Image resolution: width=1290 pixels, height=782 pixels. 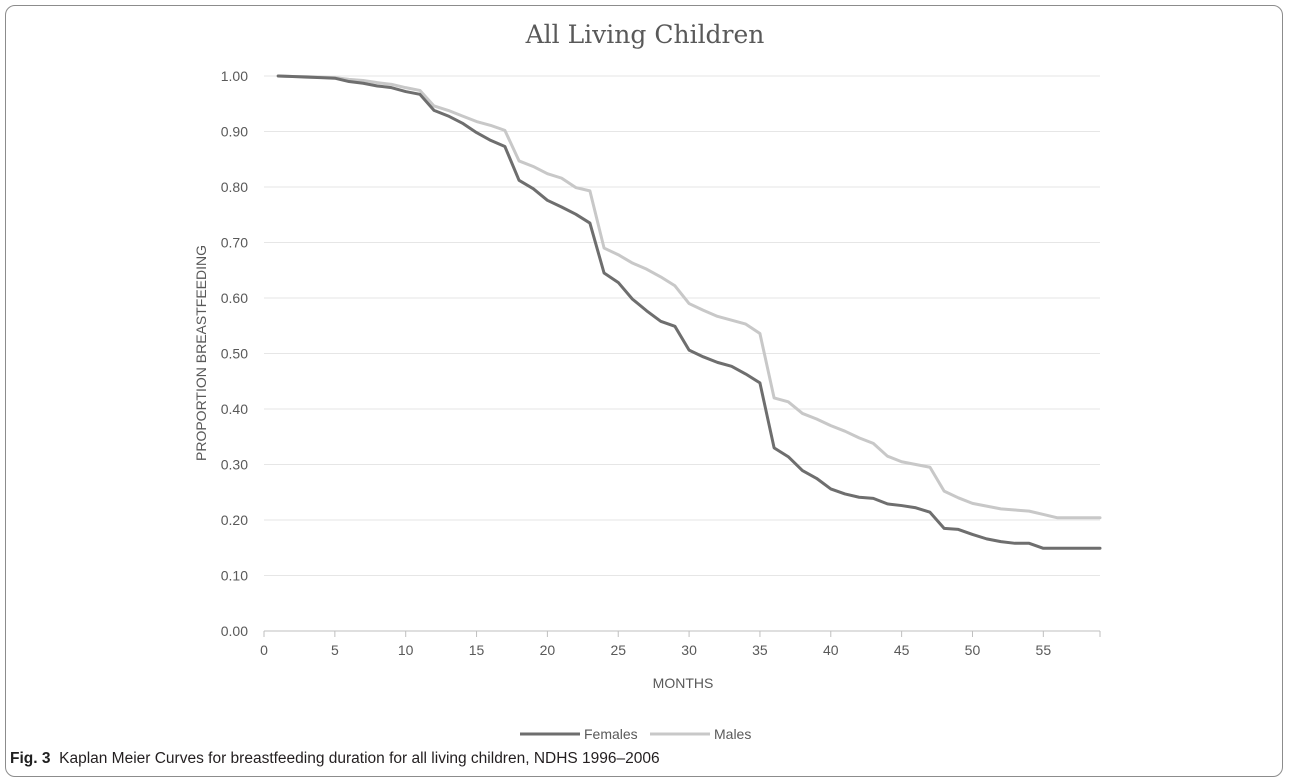 I want to click on y-tick-label: 0.60, so click(x=234, y=298).